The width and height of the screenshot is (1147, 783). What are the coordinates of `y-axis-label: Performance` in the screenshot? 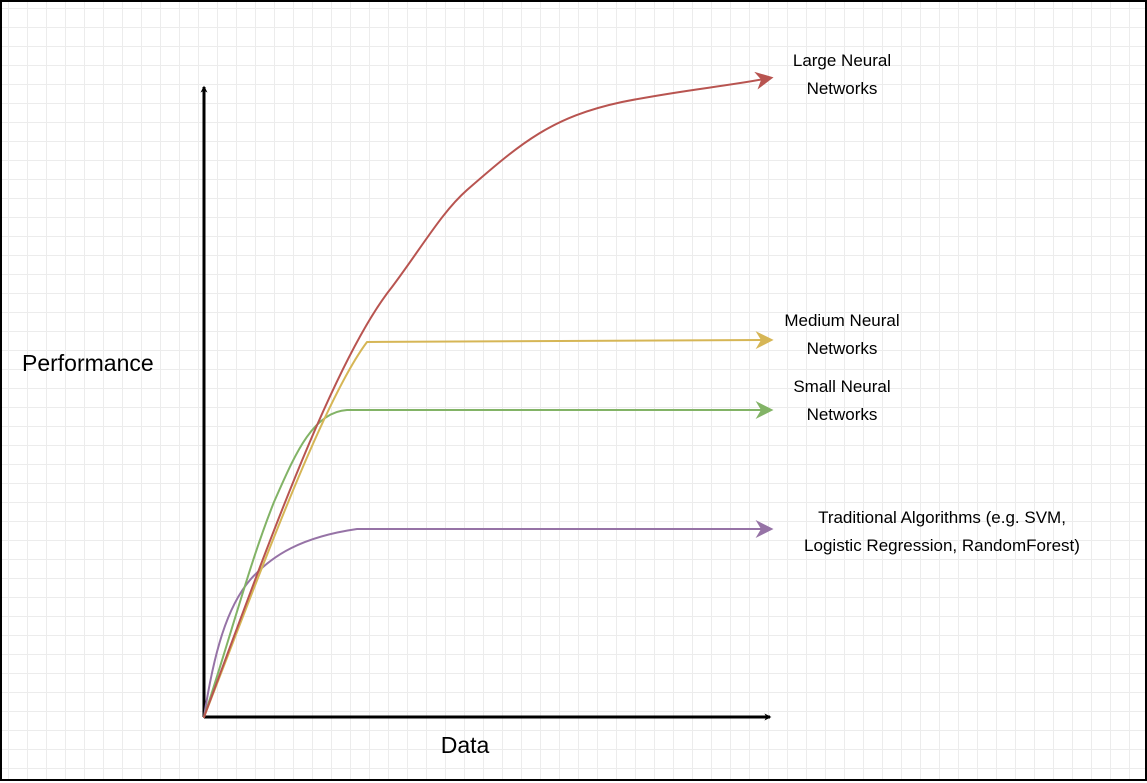 It's located at (88, 363).